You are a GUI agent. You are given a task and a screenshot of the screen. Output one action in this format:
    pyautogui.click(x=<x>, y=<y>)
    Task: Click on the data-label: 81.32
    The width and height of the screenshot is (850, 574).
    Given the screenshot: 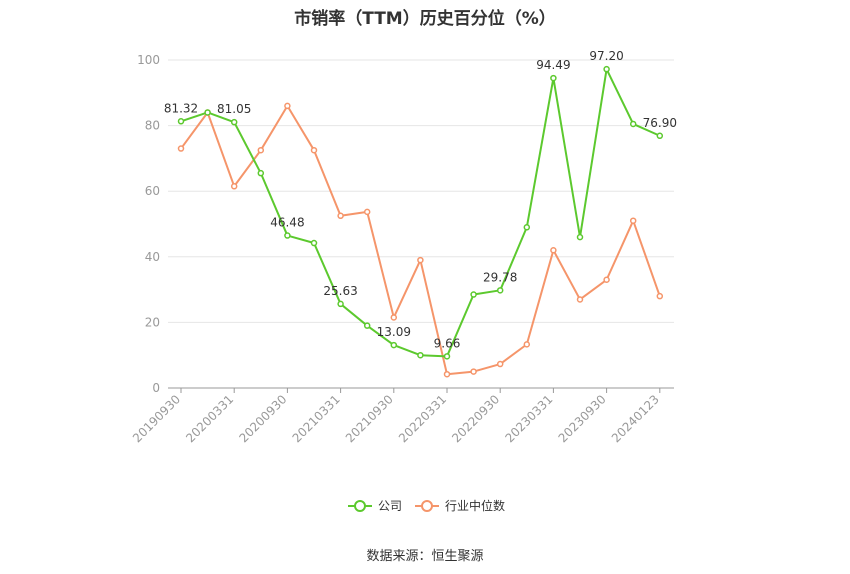 What is the action you would take?
    pyautogui.click(x=181, y=108)
    